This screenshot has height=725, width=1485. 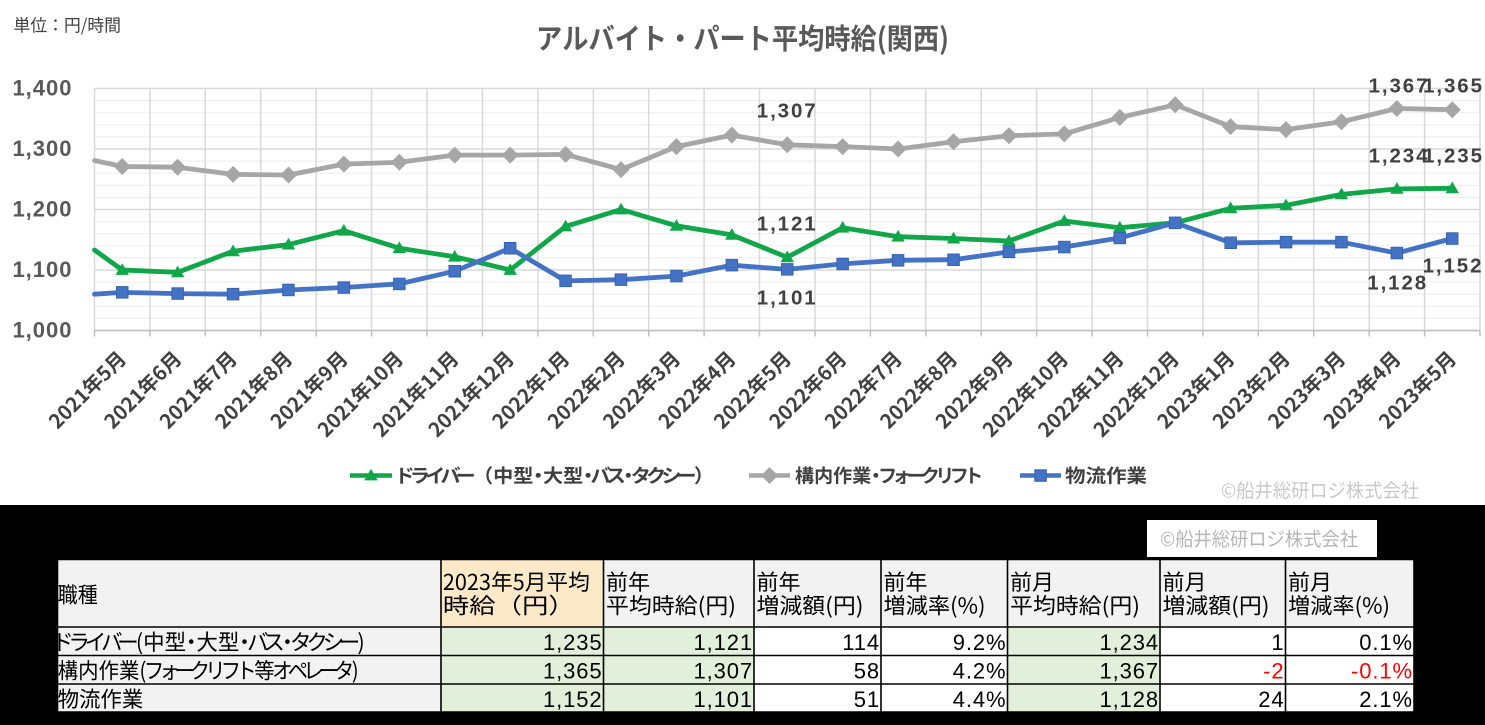 I want to click on svg-text: -2, so click(x=1273, y=671).